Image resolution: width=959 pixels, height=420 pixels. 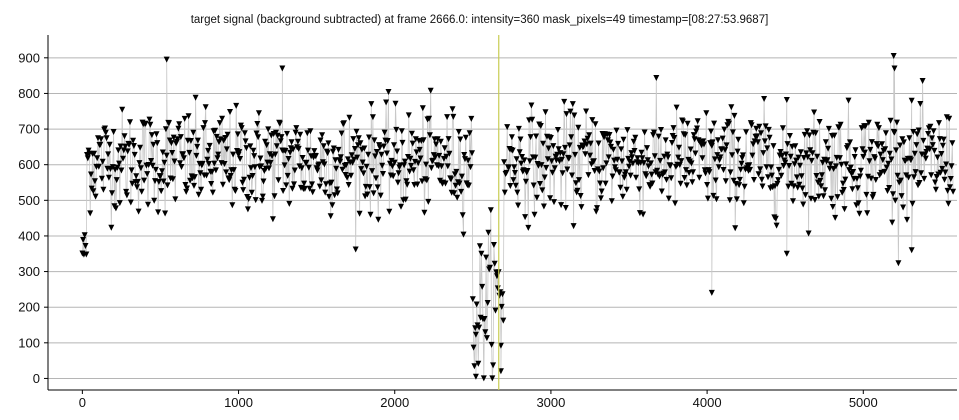 What do you see at coordinates (394, 402) in the screenshot?
I see `x-tick-label: 2000` at bounding box center [394, 402].